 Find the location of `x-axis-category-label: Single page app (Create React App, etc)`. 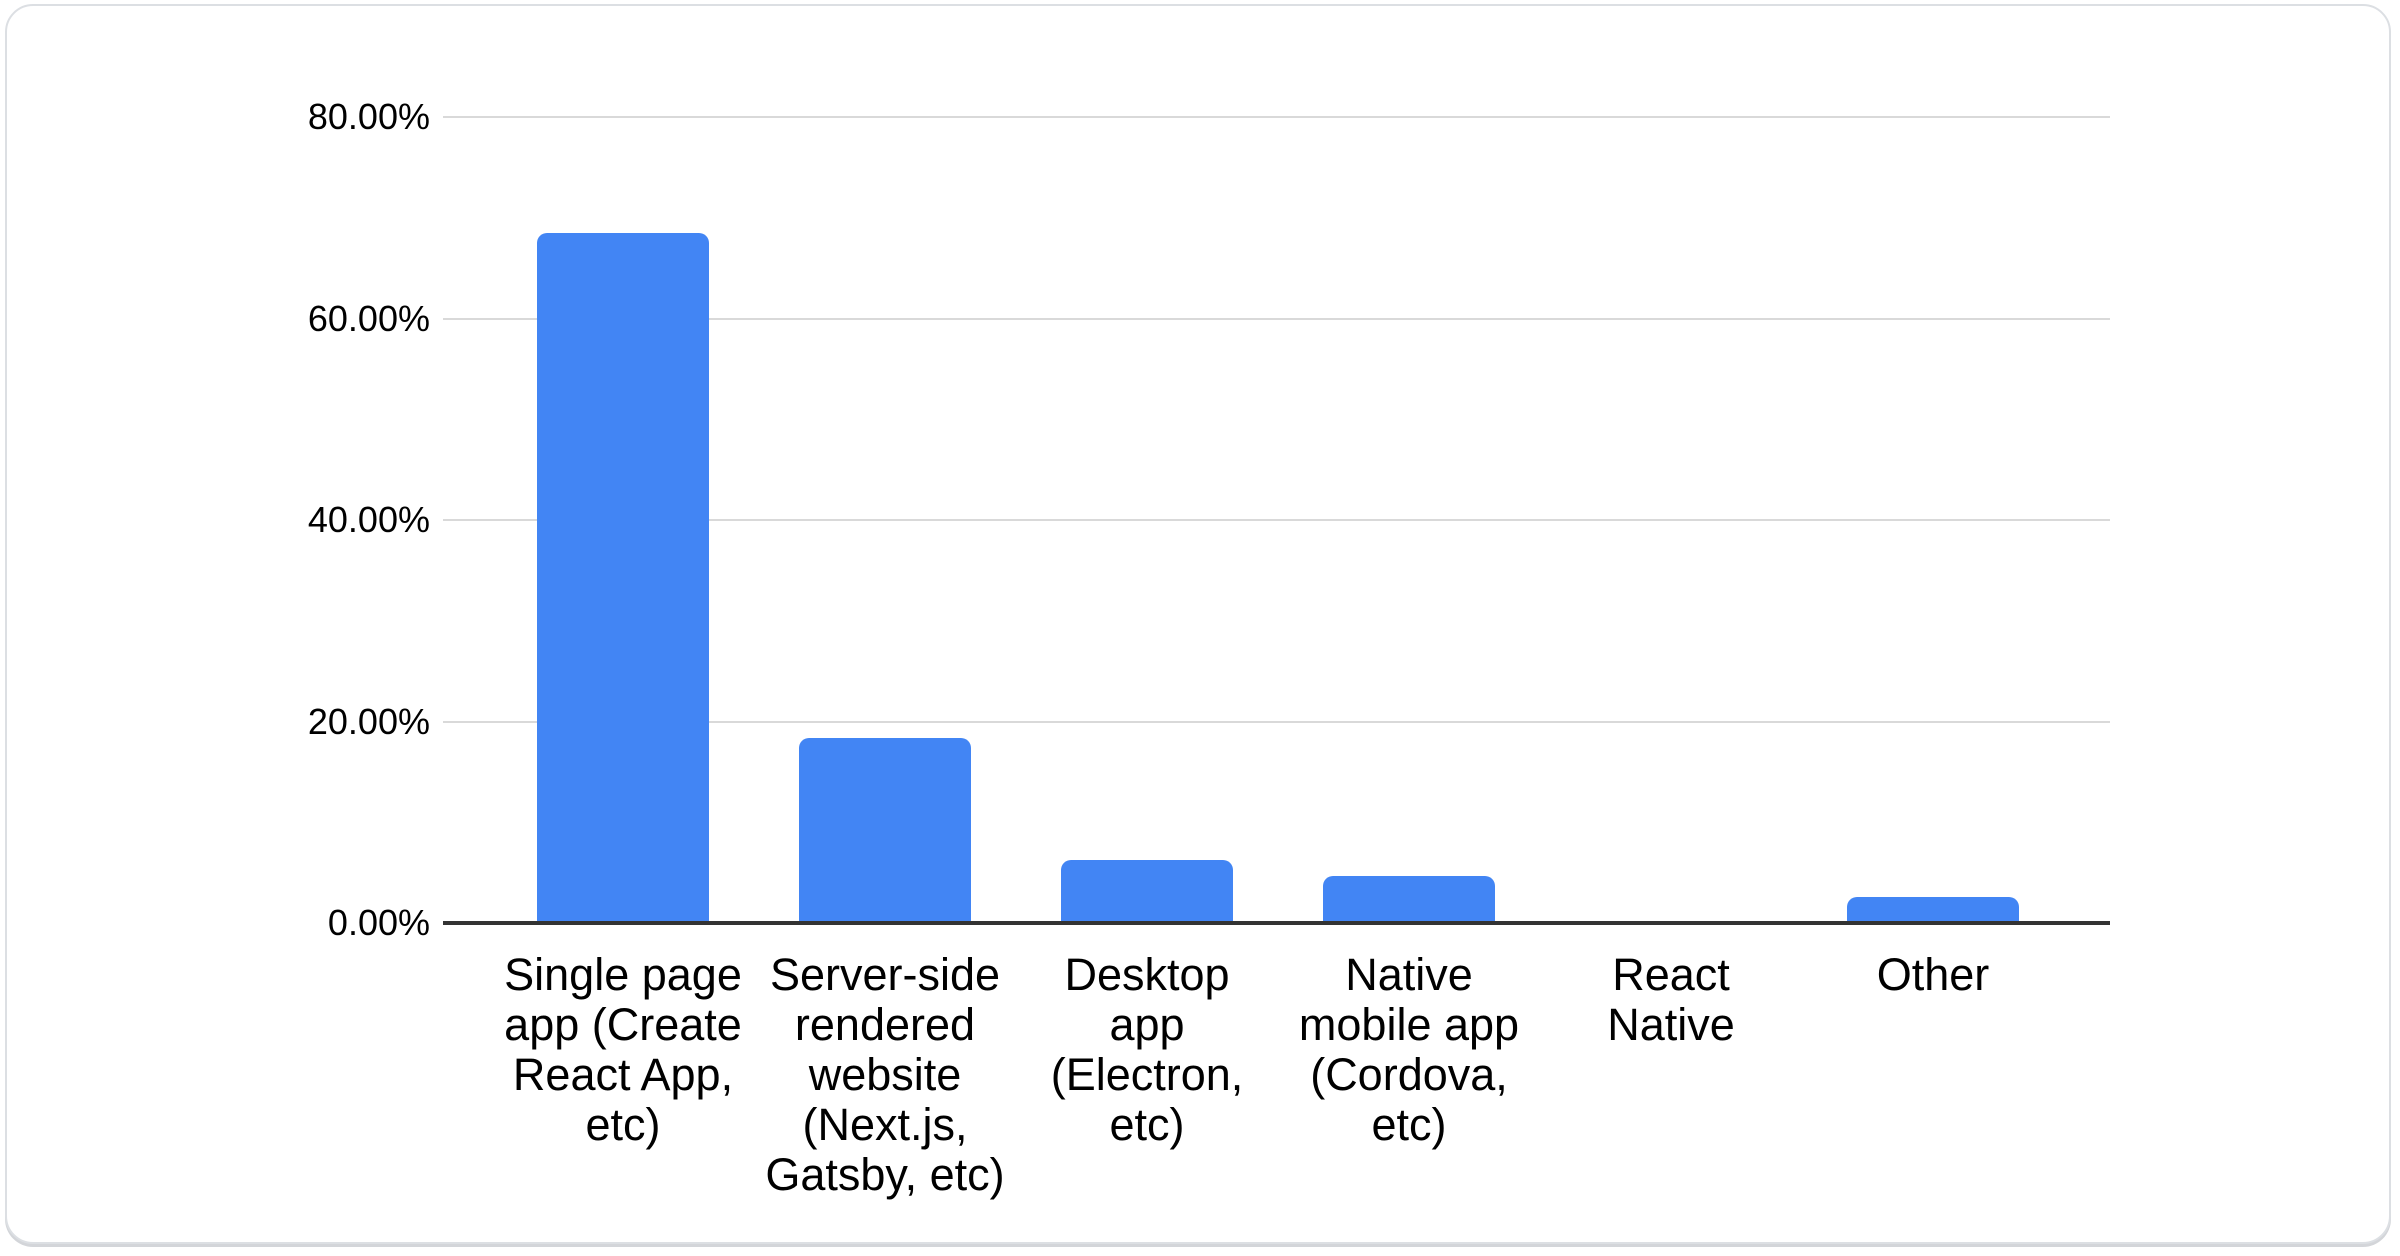

x-axis-category-label: Single page app (Create React App, etc) is located at coordinates (623, 1049).